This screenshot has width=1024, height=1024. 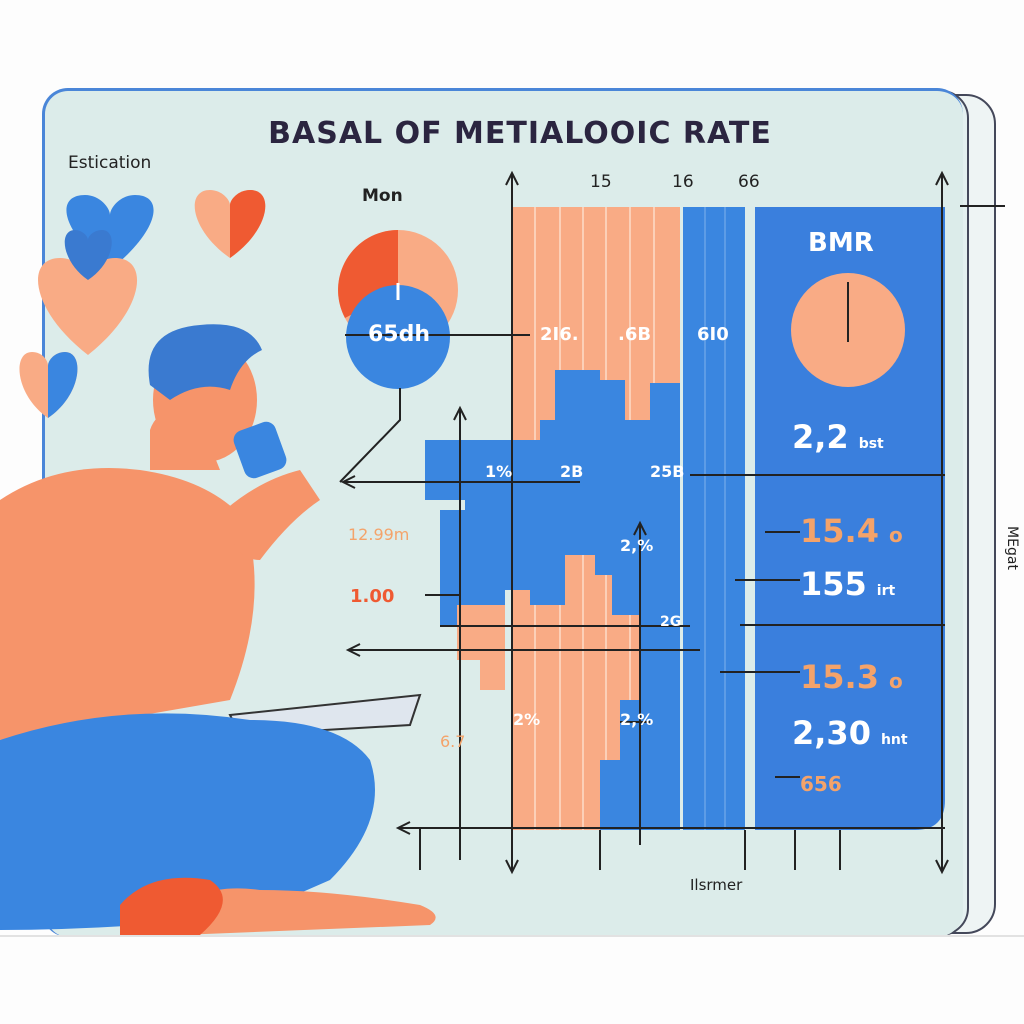 What do you see at coordinates (683, 182) in the screenshot?
I see `top-tick: 16` at bounding box center [683, 182].